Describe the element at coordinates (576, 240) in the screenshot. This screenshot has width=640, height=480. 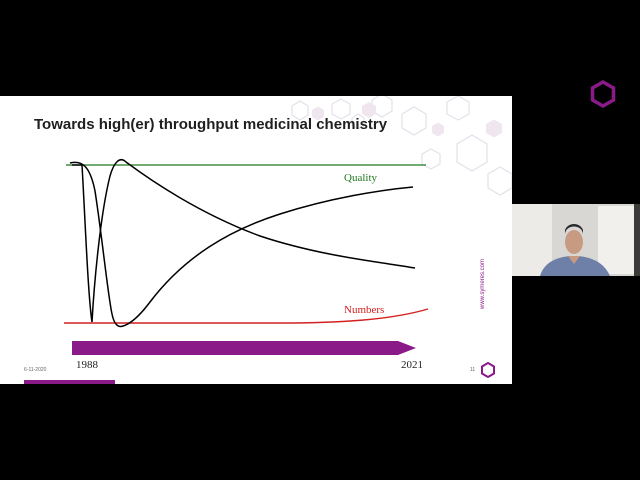
I see `presenter-video-icon` at that location.